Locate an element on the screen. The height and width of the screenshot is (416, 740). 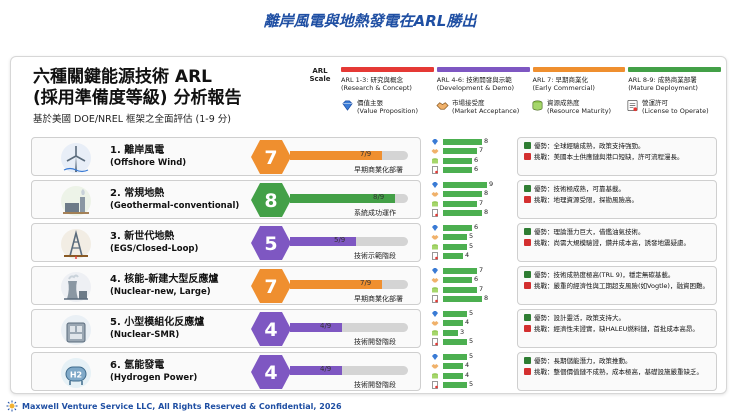
report-title-line1: 六種關鍵能源技術 ARL is located at coordinates (122, 77).